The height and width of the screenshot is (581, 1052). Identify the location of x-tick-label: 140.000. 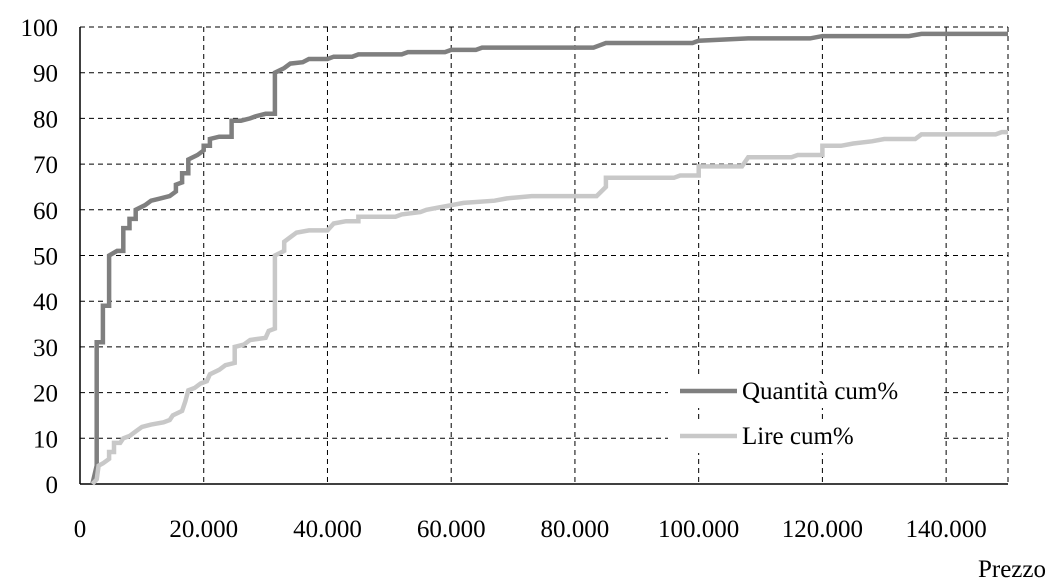
(946, 529).